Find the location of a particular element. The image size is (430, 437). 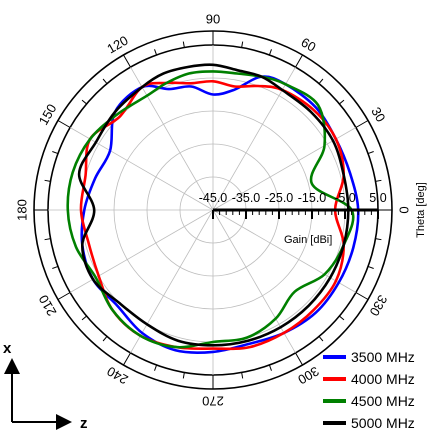

angle-tick-label: 270 is located at coordinates (213, 401).